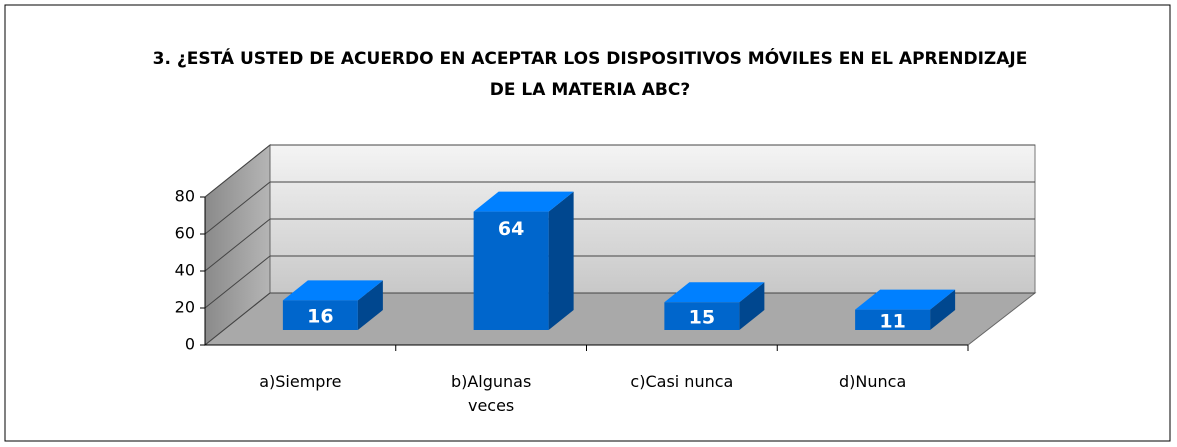 Image resolution: width=1177 pixels, height=447 pixels. I want to click on y-tick-label: 80, so click(185, 196).